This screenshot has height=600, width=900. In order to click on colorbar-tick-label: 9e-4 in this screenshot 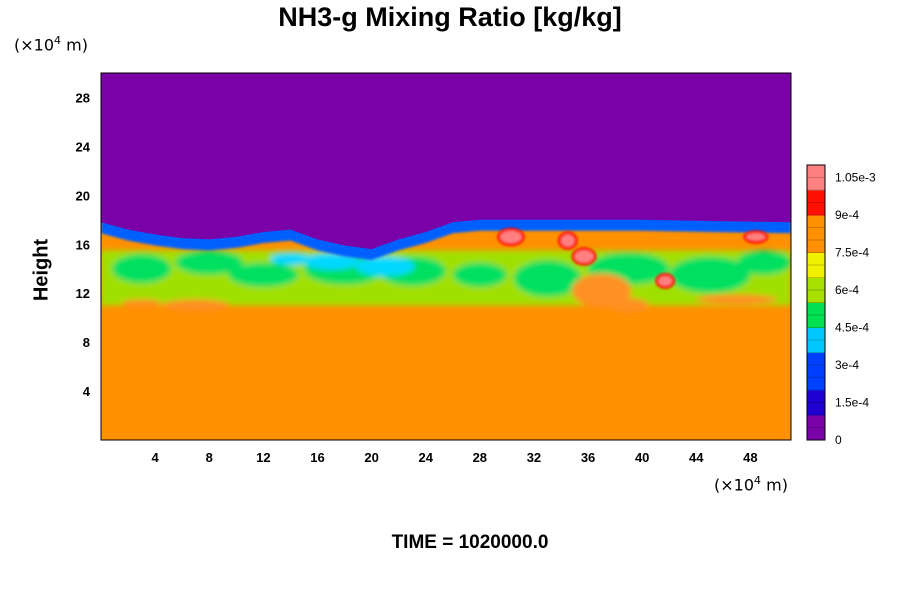, I will do `click(847, 215)`.